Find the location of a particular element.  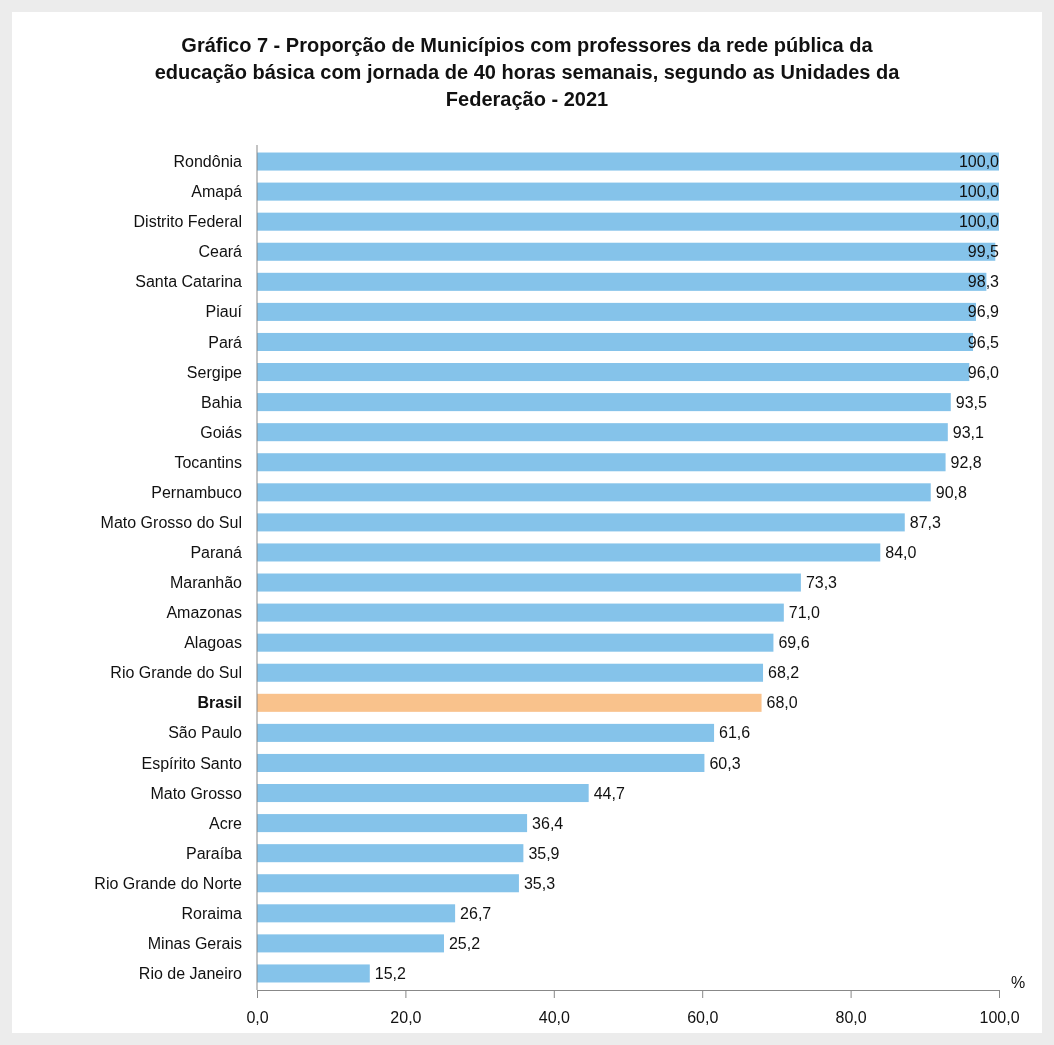

x-tick-label: 80,0 is located at coordinates (851, 1018).